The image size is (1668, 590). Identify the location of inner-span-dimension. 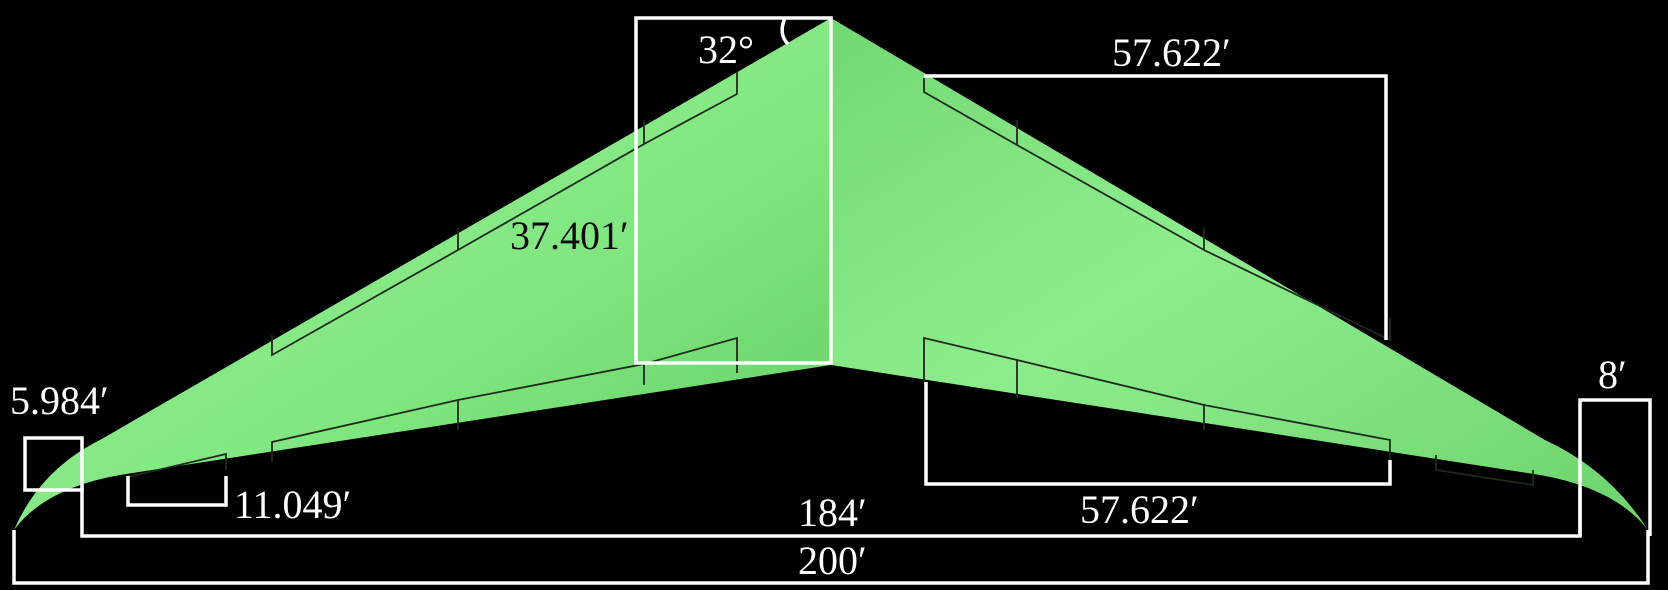
(831, 513).